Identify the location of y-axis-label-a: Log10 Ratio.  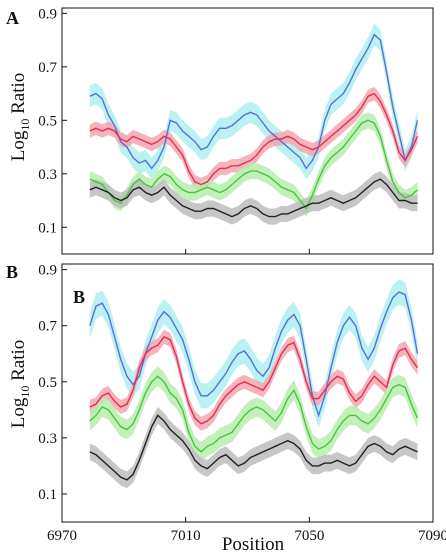
(20, 117).